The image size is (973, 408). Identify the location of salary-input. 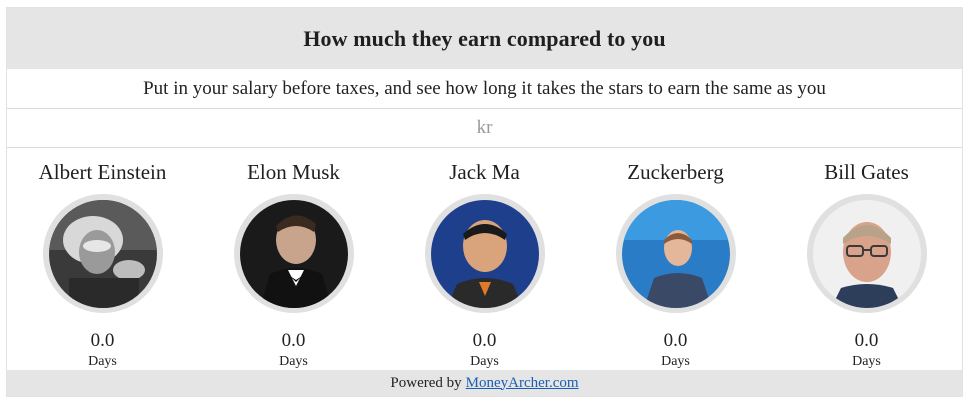
(484, 128).